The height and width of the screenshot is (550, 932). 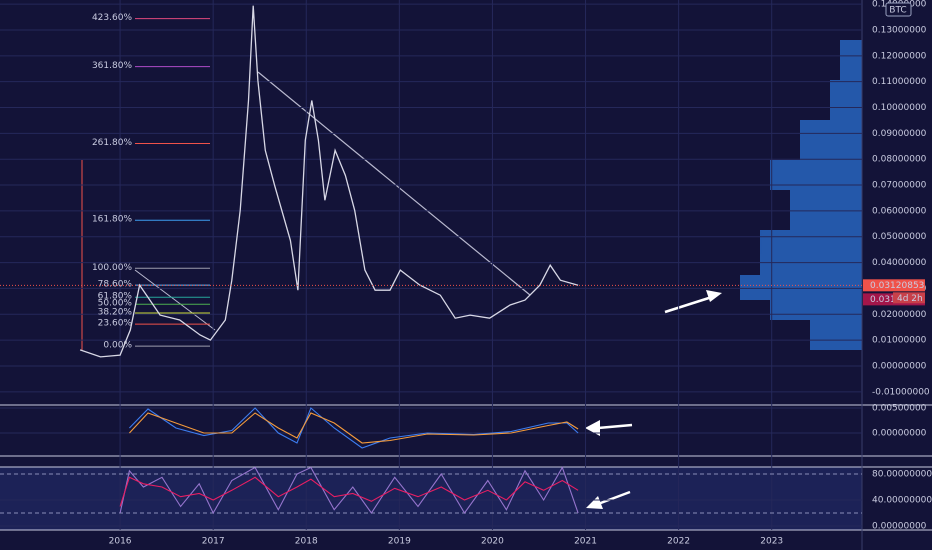 I want to click on x-tick-label: 2017, so click(x=213, y=542).